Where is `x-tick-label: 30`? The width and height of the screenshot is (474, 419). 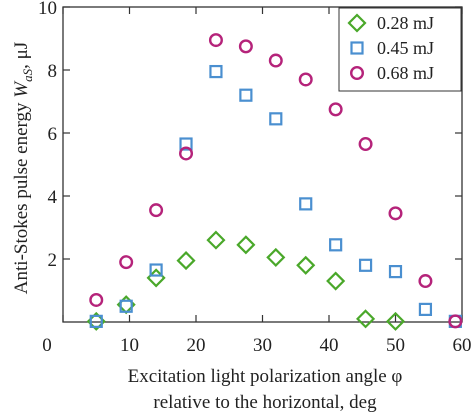
x-tick-label: 30 is located at coordinates (262, 345).